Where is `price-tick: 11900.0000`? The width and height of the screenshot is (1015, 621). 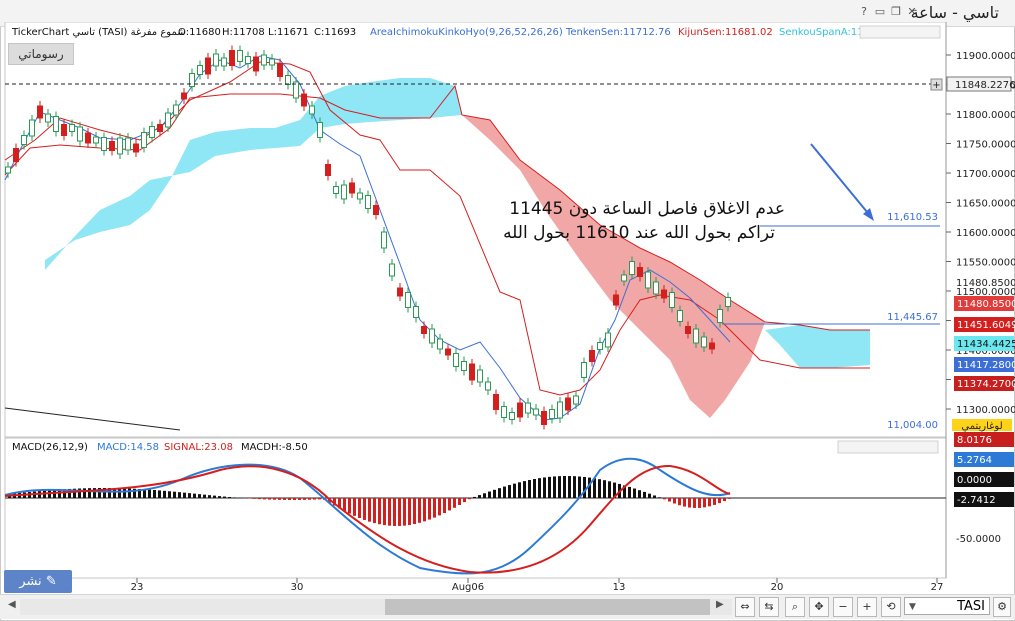
price-tick: 11900.0000 is located at coordinates (985, 56).